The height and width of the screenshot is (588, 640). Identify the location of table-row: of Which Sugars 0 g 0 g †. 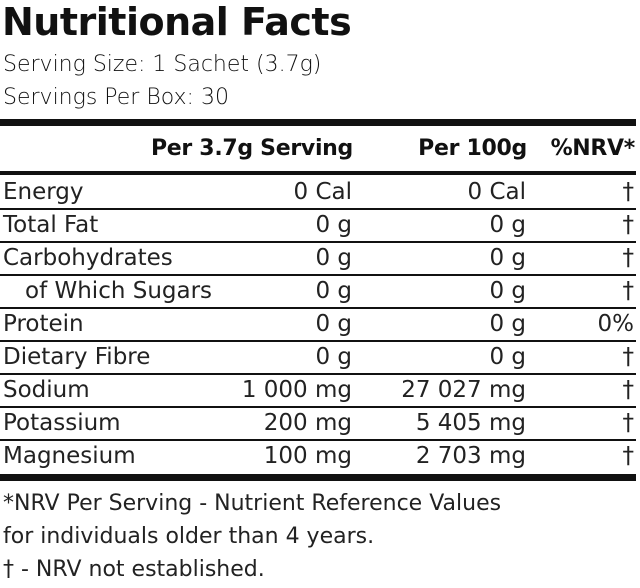
(320, 291).